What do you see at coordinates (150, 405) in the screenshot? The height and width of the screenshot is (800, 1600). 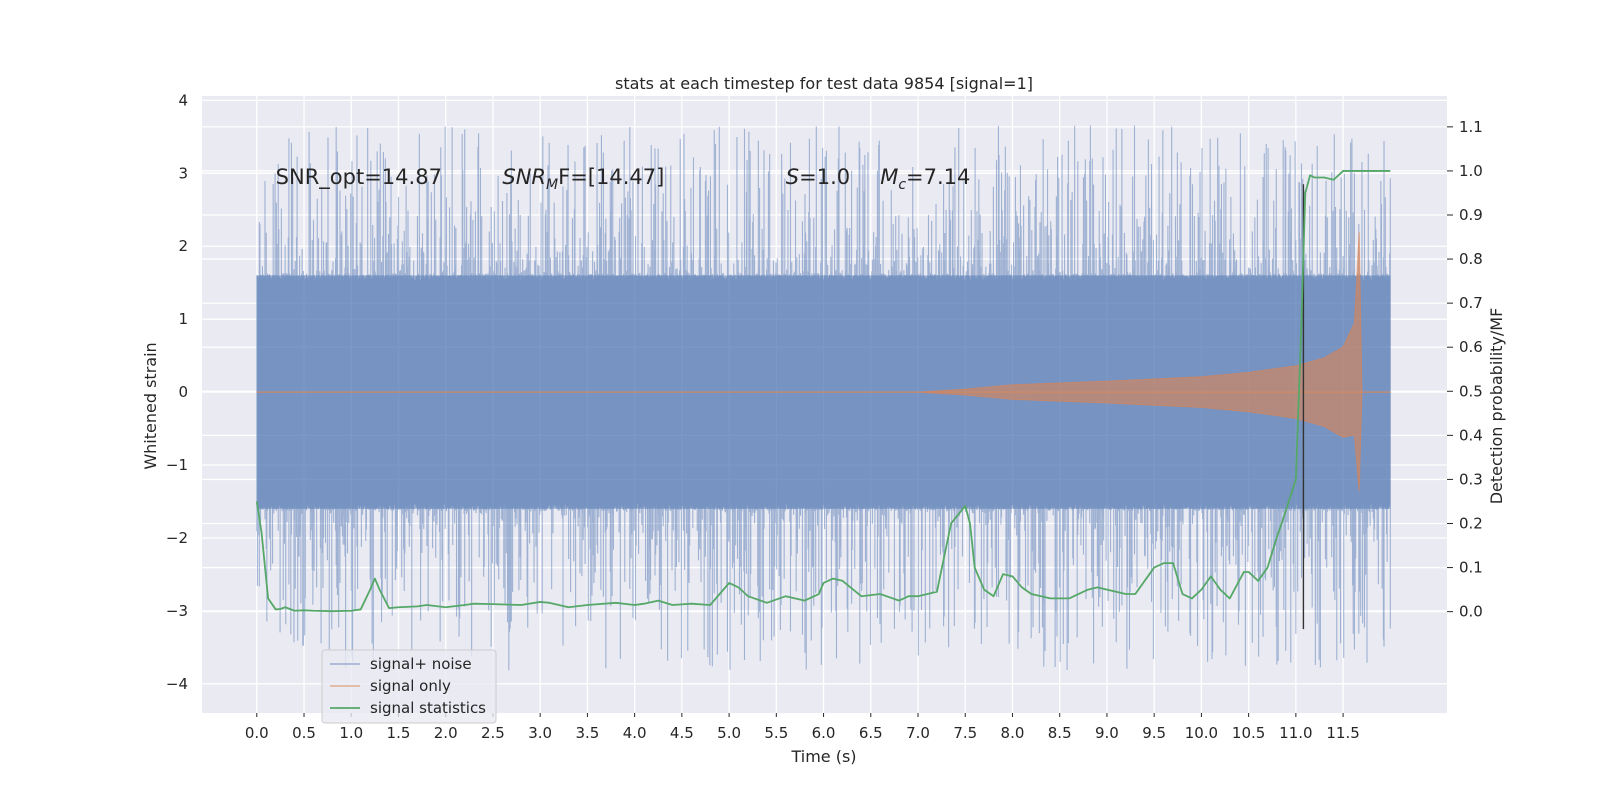 I see `y-axis-label: Whitened strain` at bounding box center [150, 405].